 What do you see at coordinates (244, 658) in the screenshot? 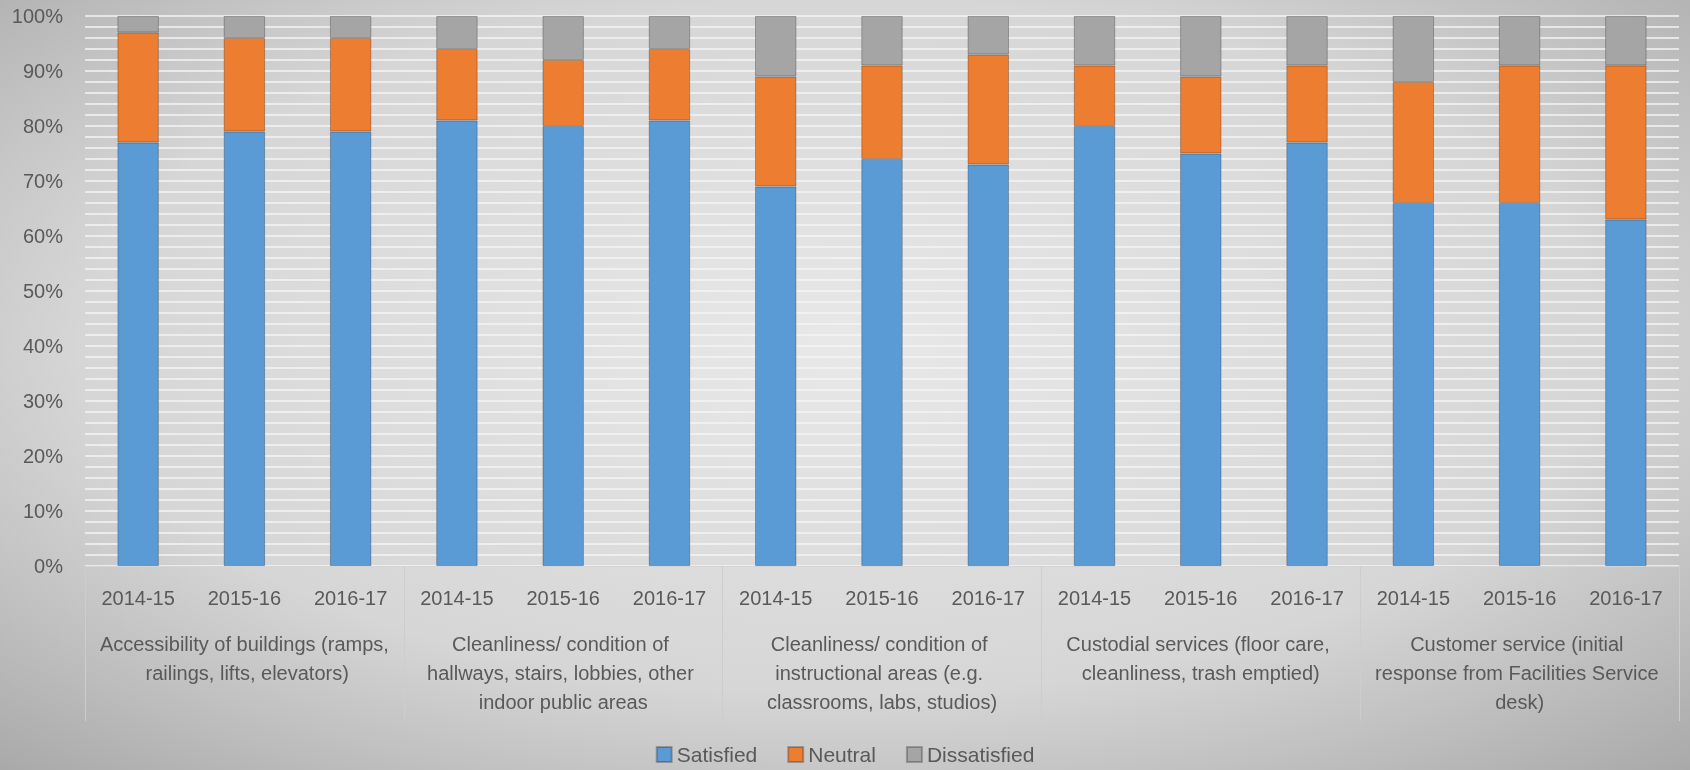
I see `text: Accessibility of buildings (ramps, railings, lifts, elevators)` at bounding box center [244, 658].